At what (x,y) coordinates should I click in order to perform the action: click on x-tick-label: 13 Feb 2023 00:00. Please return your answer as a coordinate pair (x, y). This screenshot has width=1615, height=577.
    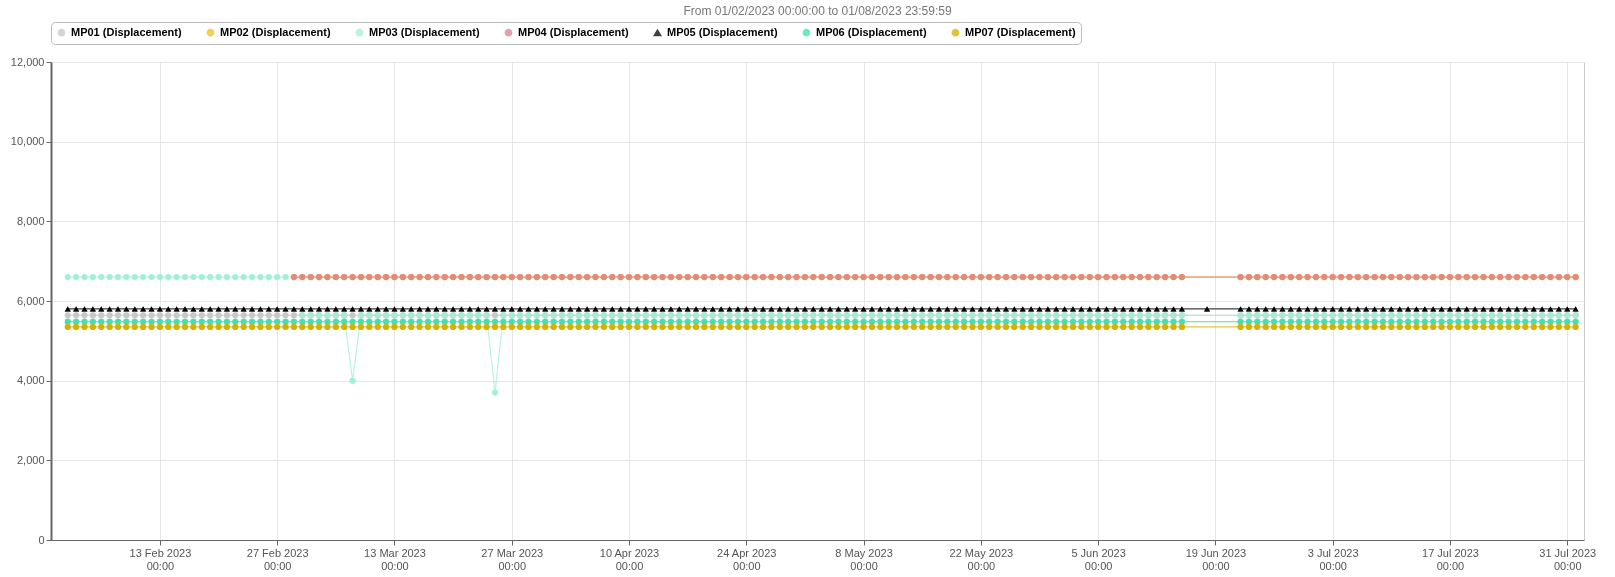
    Looking at the image, I should click on (160, 559).